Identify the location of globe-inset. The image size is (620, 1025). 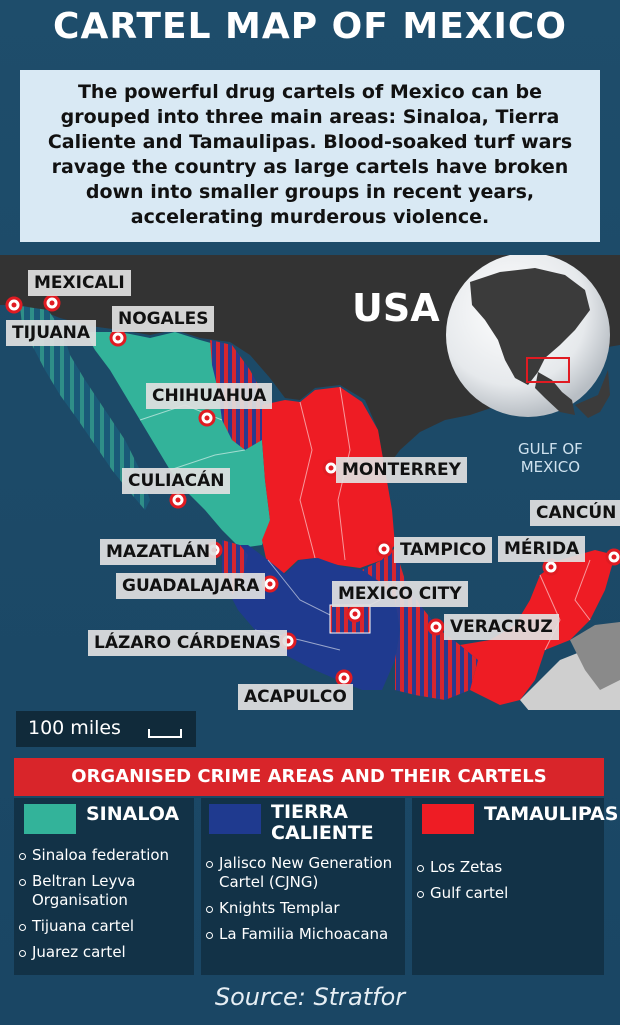
(528, 336).